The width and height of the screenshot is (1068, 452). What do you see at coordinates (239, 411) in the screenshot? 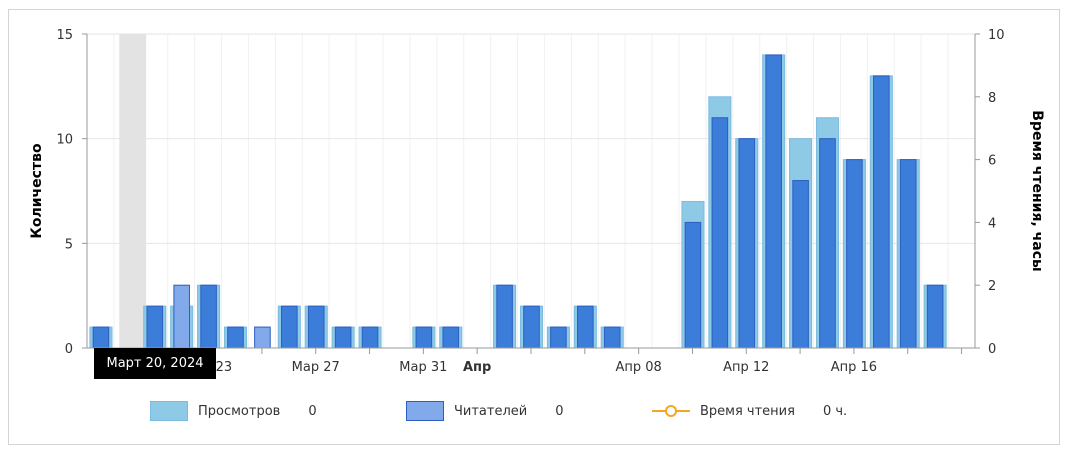
I see `legend-label-views: Просмотров` at bounding box center [239, 411].